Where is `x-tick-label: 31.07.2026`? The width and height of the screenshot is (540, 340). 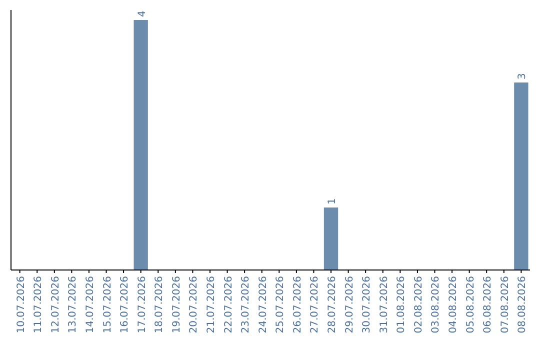
x-tick-label: 31.07.2026 is located at coordinates (384, 305).